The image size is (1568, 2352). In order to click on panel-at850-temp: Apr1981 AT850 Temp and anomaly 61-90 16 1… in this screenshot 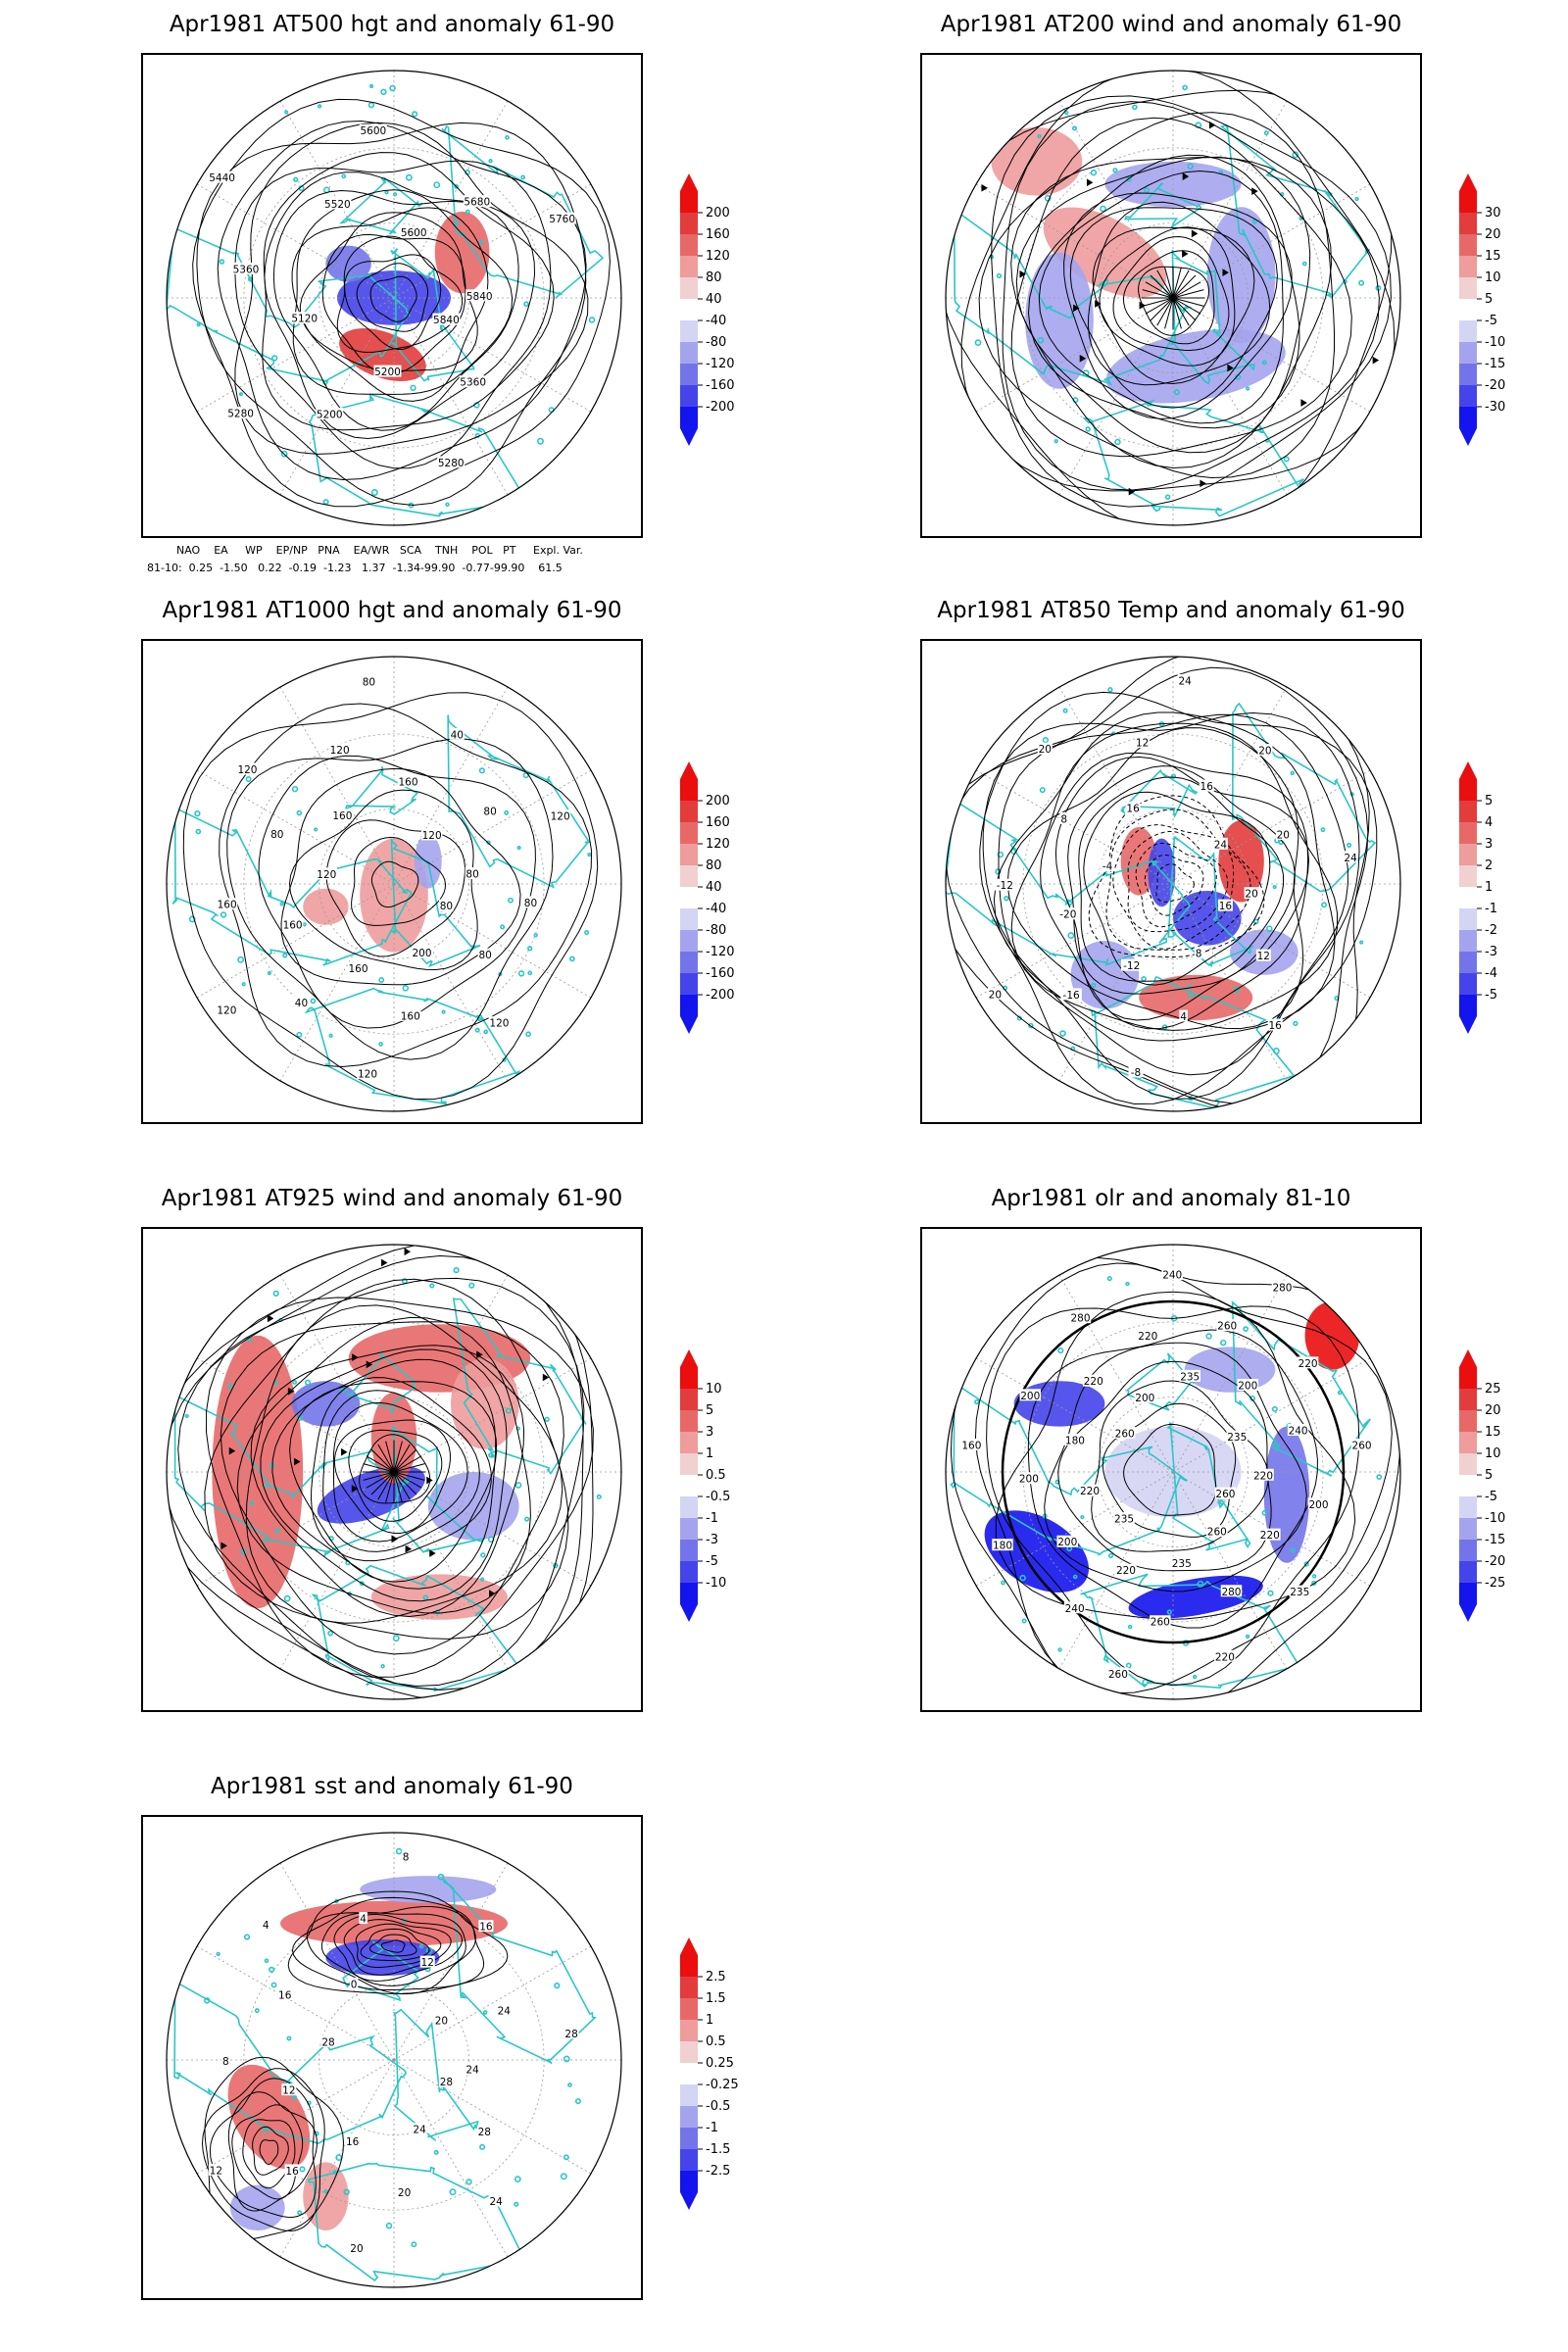, I will do `click(1171, 872)`.